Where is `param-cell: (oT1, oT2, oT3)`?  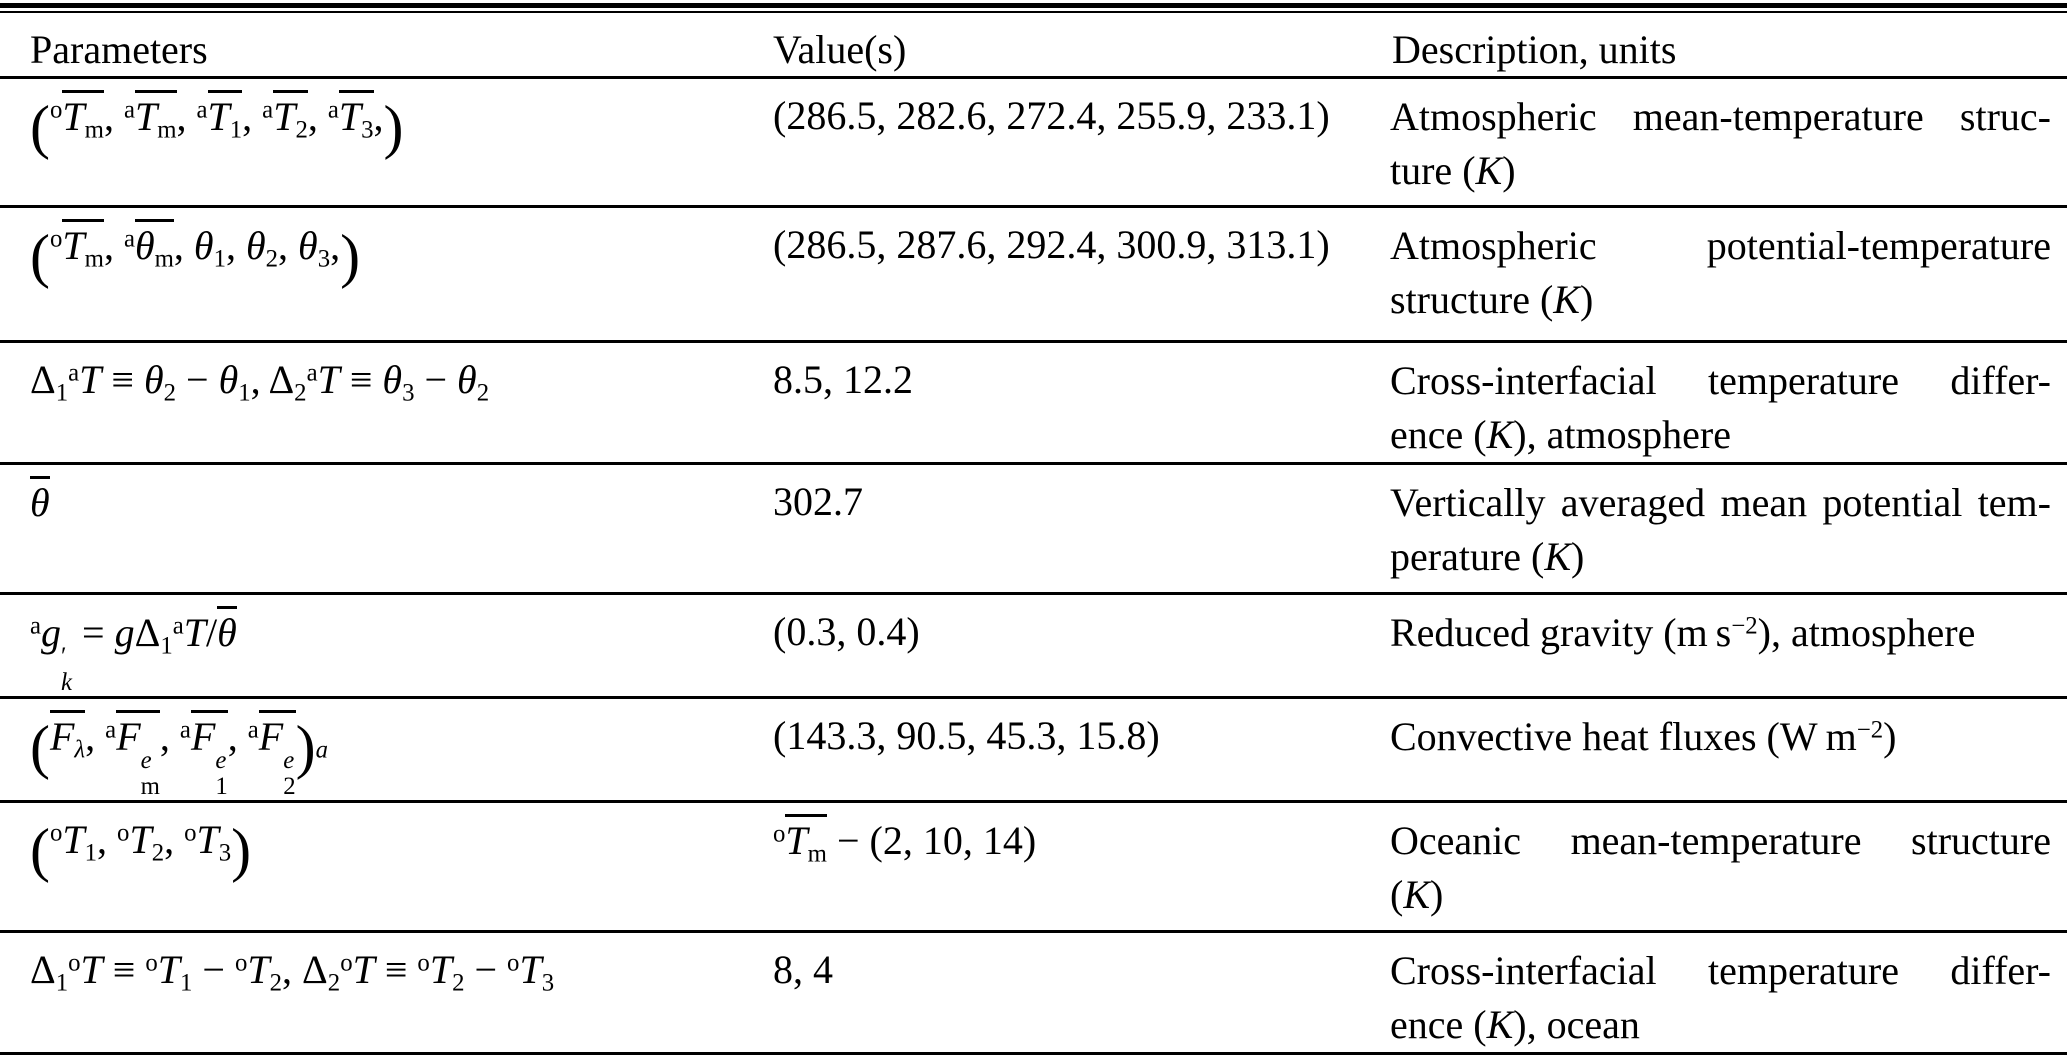 param-cell: (oT1, oT2, oT3) is located at coordinates (141, 849).